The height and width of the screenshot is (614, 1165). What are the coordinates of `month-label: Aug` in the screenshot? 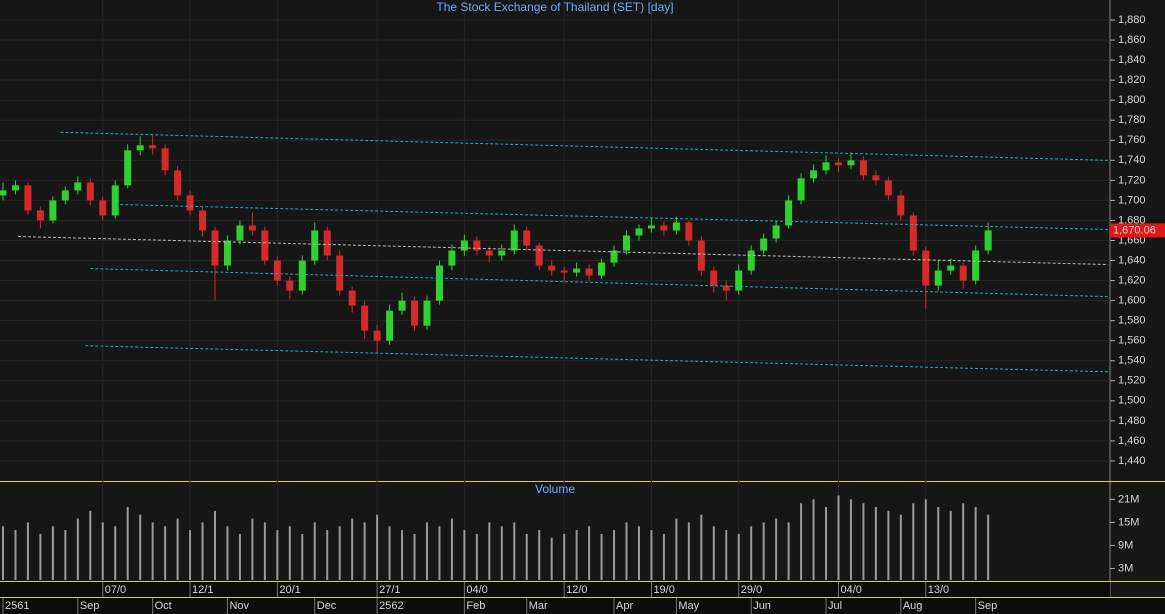 It's located at (913, 606).